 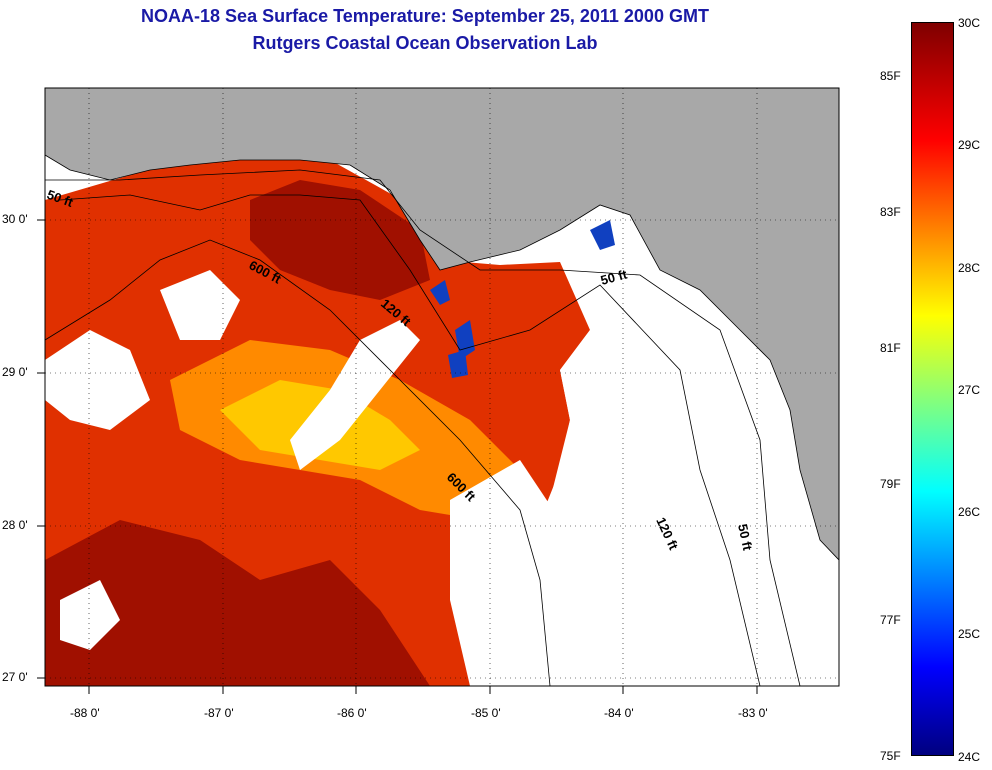 I want to click on chart-subtitle: Rutgers Coastal Ocean Observation Lab, so click(x=425, y=43).